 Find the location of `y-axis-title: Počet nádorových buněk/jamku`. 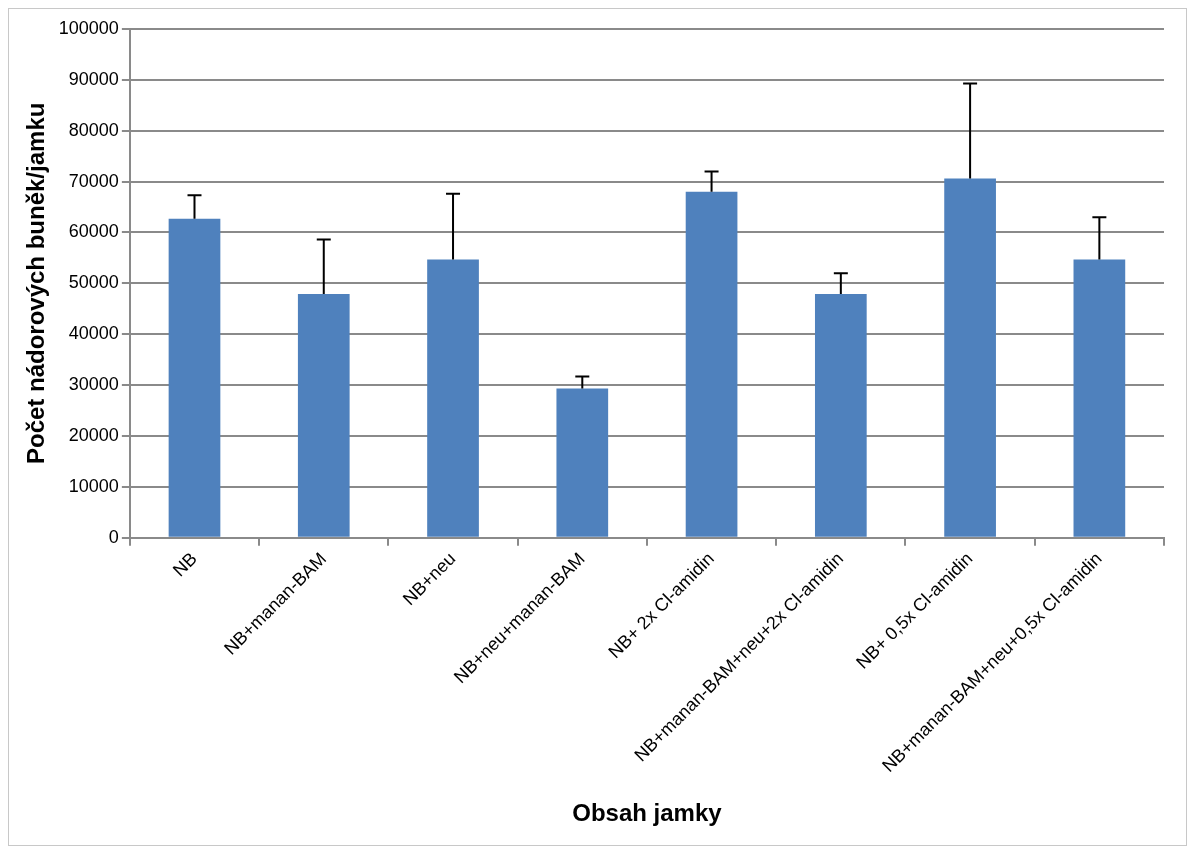

y-axis-title: Počet nádorových buněk/jamku is located at coordinates (36, 283).